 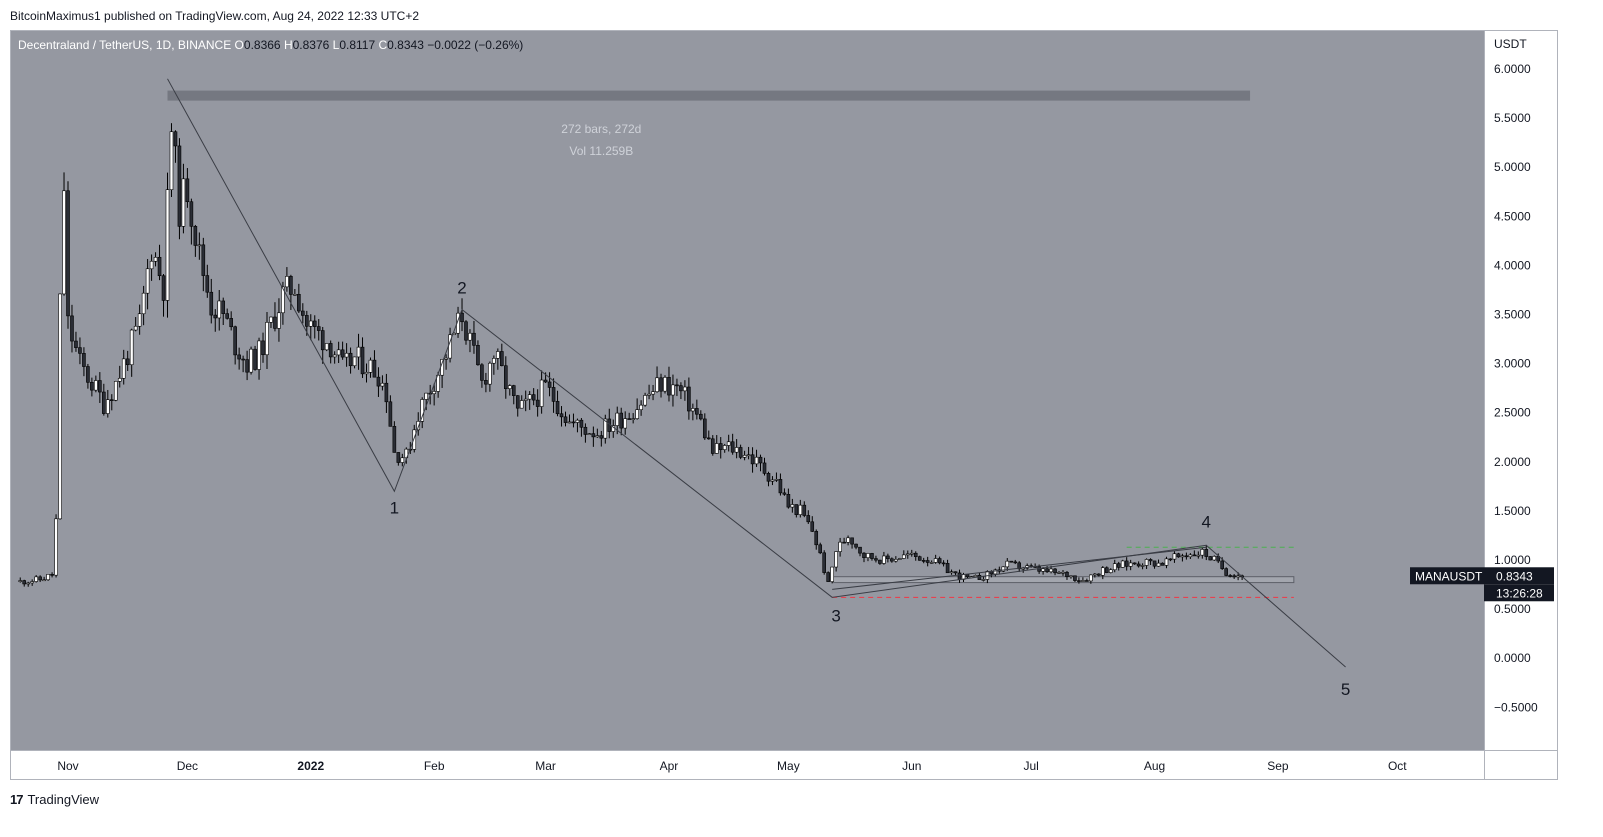 I want to click on price-tick-label: 4.5000, so click(x=1512, y=216).